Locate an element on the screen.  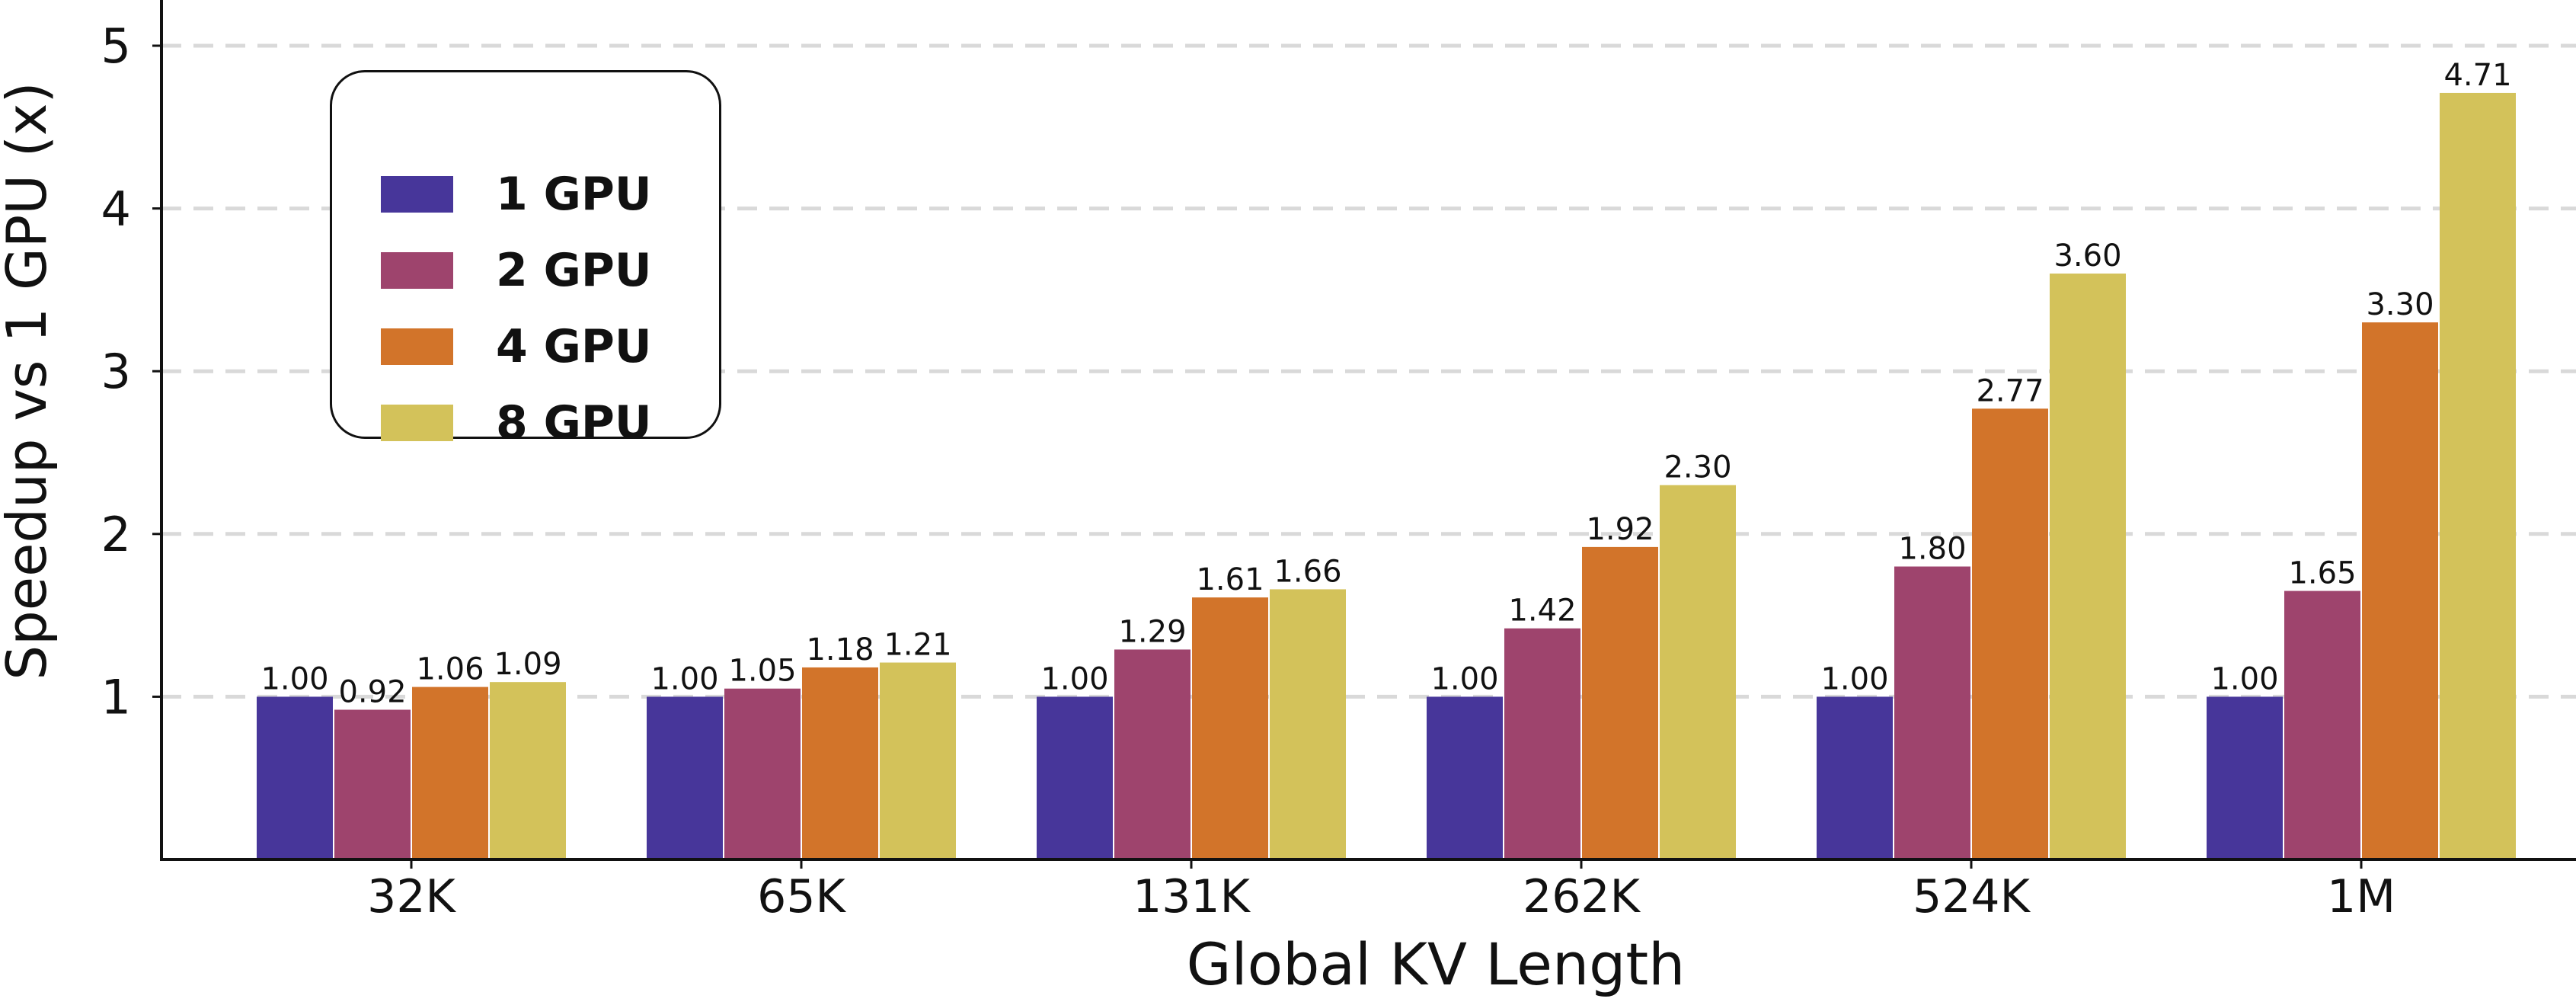
bar-131k-4-gpu is located at coordinates (1230, 728).